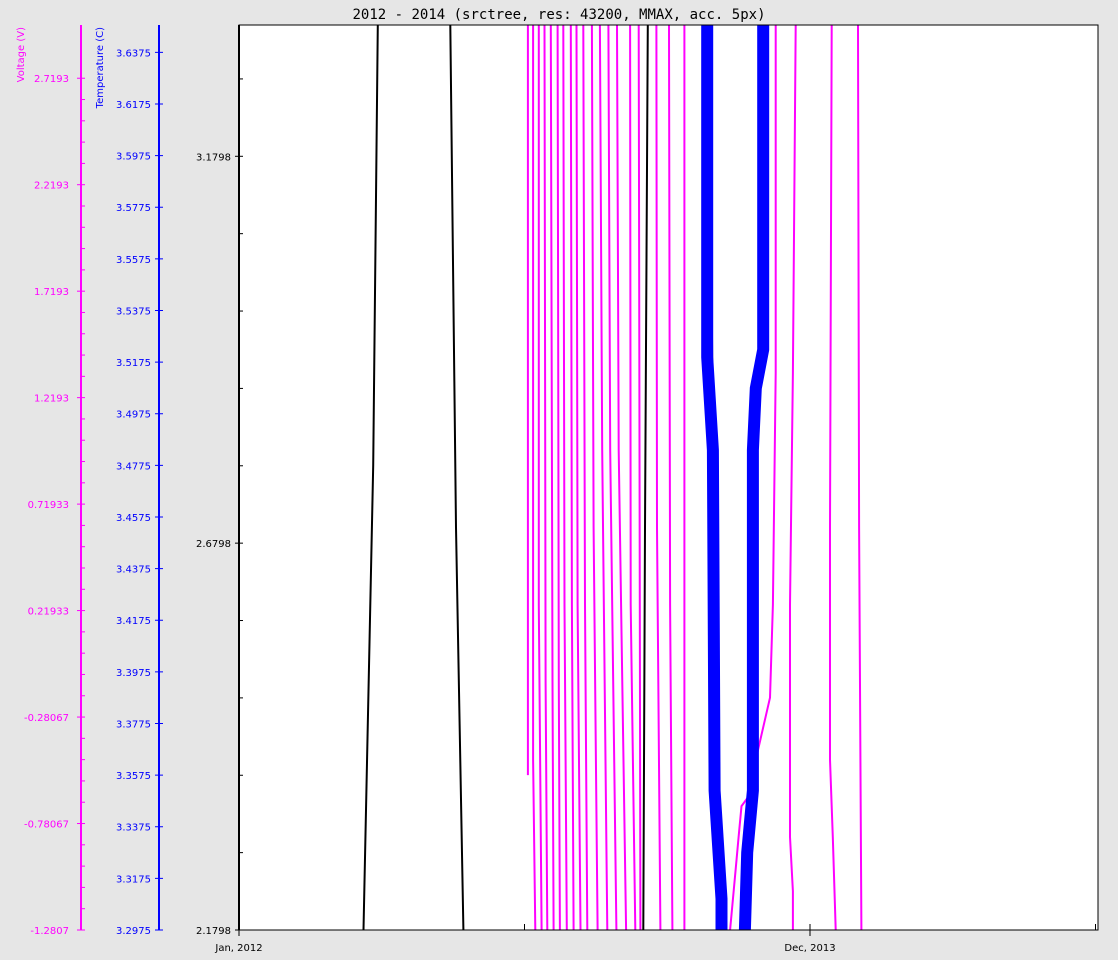 Image resolution: width=1118 pixels, height=960 pixels. I want to click on y-axis-2-tick-label: 3.5575, so click(133, 260).